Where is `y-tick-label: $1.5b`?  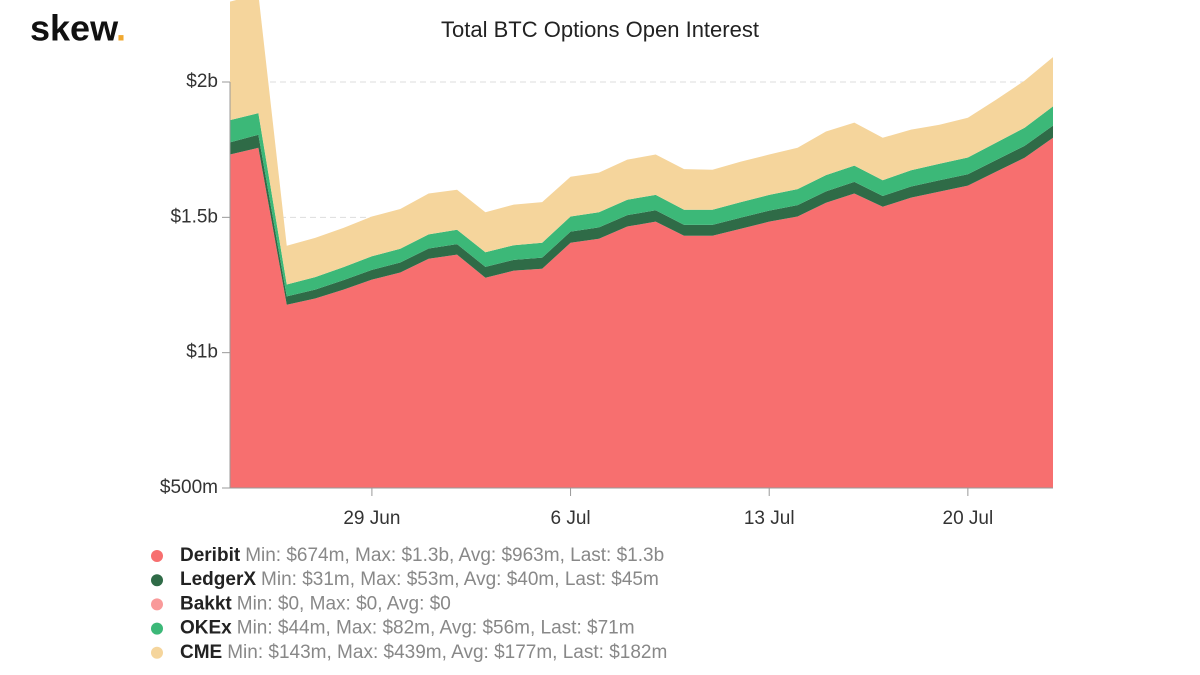 y-tick-label: $1.5b is located at coordinates (194, 216).